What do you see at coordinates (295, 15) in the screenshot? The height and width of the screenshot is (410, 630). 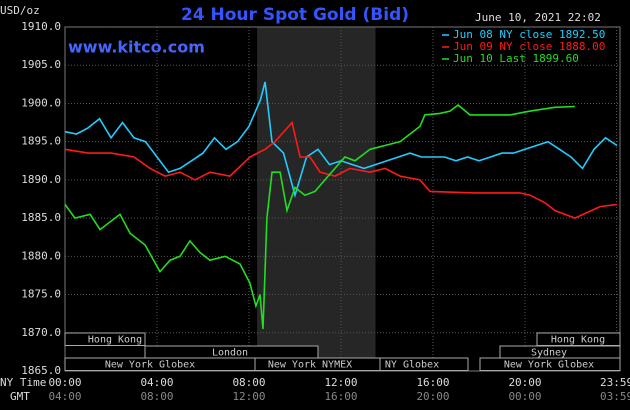 I see `chart-title: 24 Hour Spot Gold (Bid)` at bounding box center [295, 15].